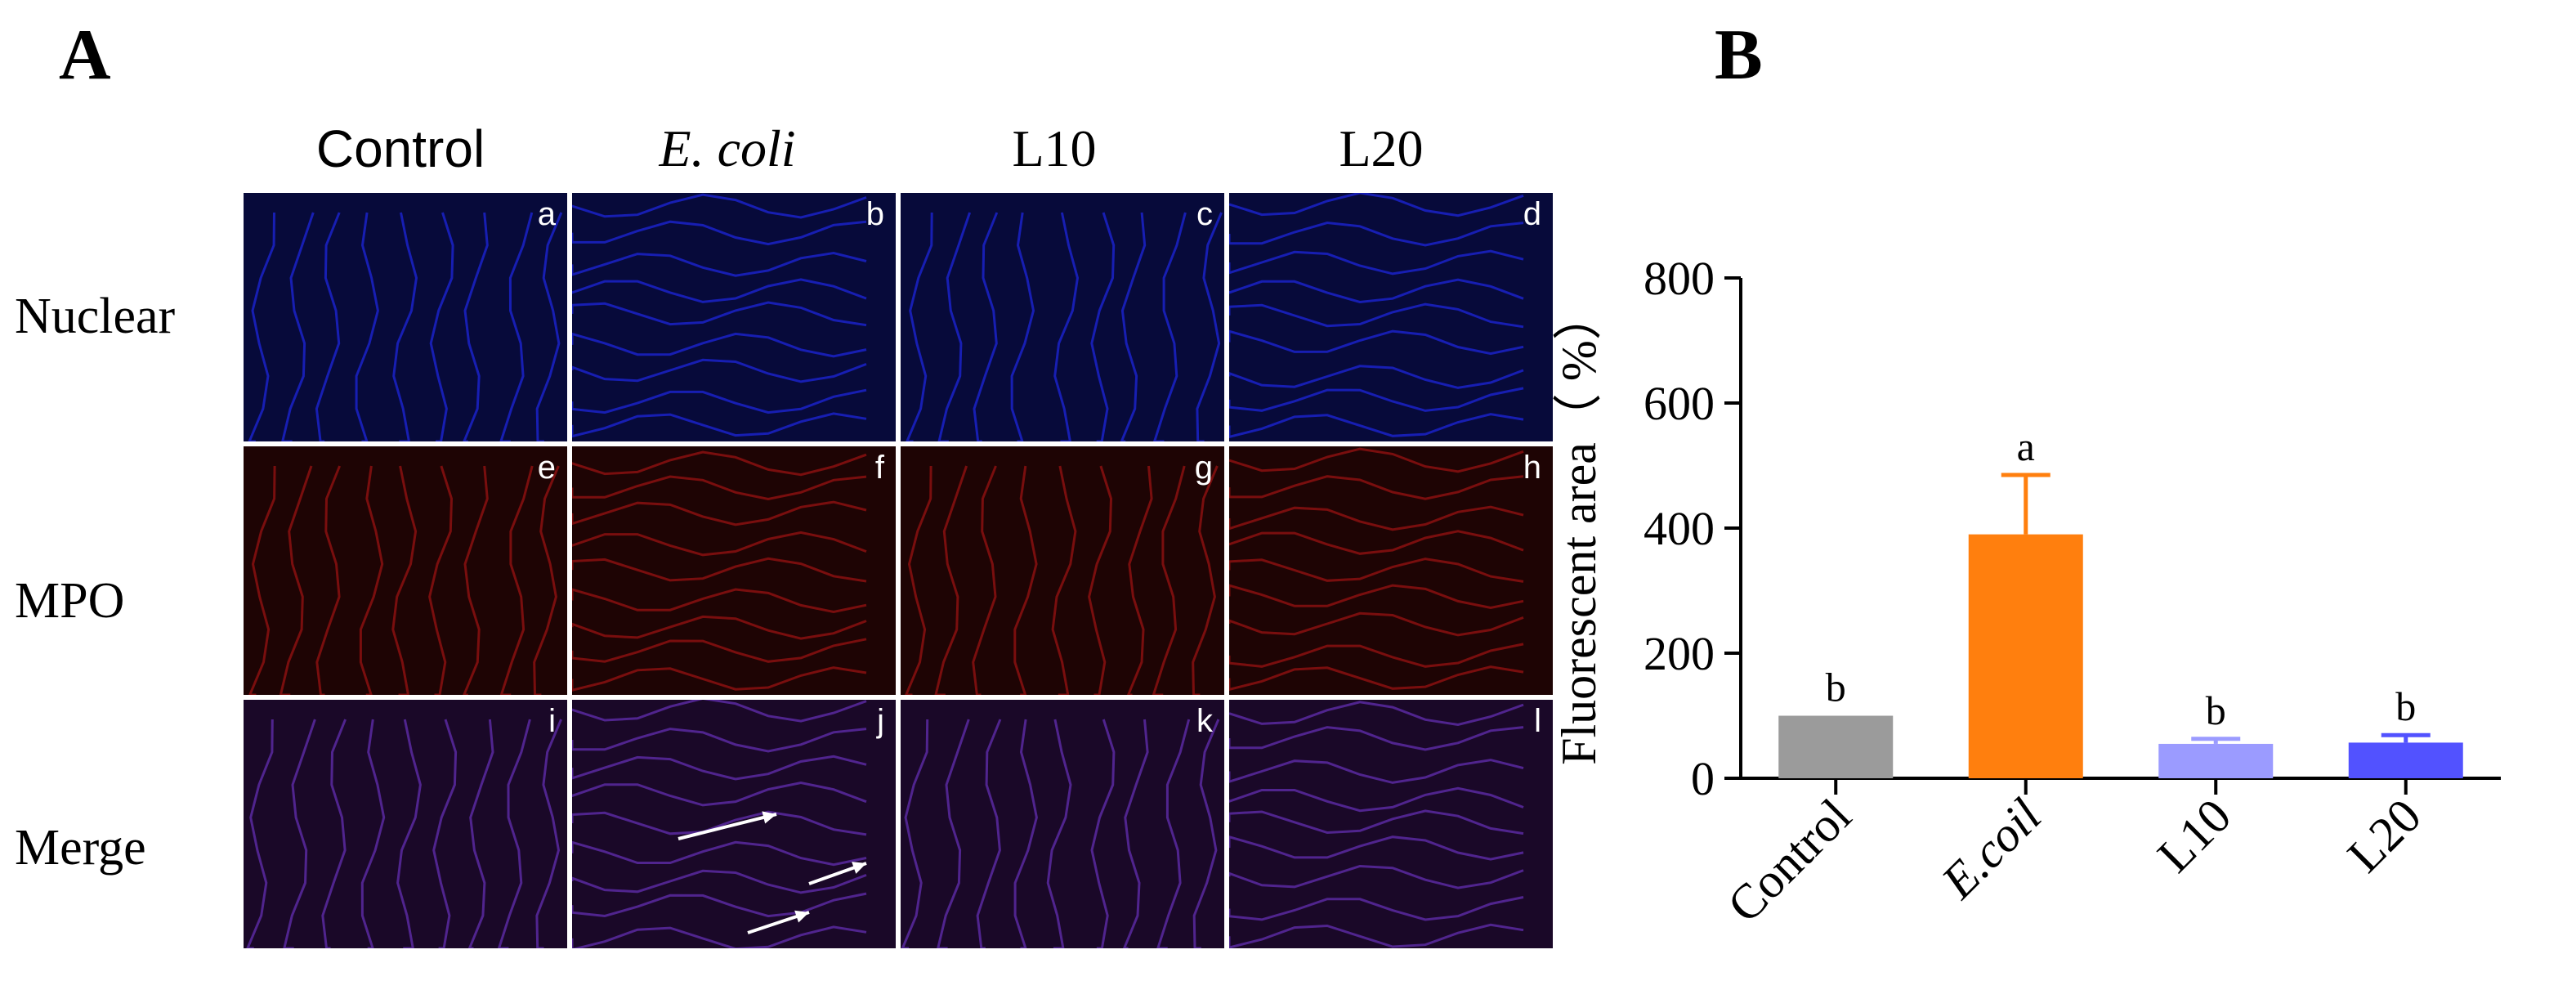  I want to click on column-header-ecoli: E. coli, so click(727, 148).